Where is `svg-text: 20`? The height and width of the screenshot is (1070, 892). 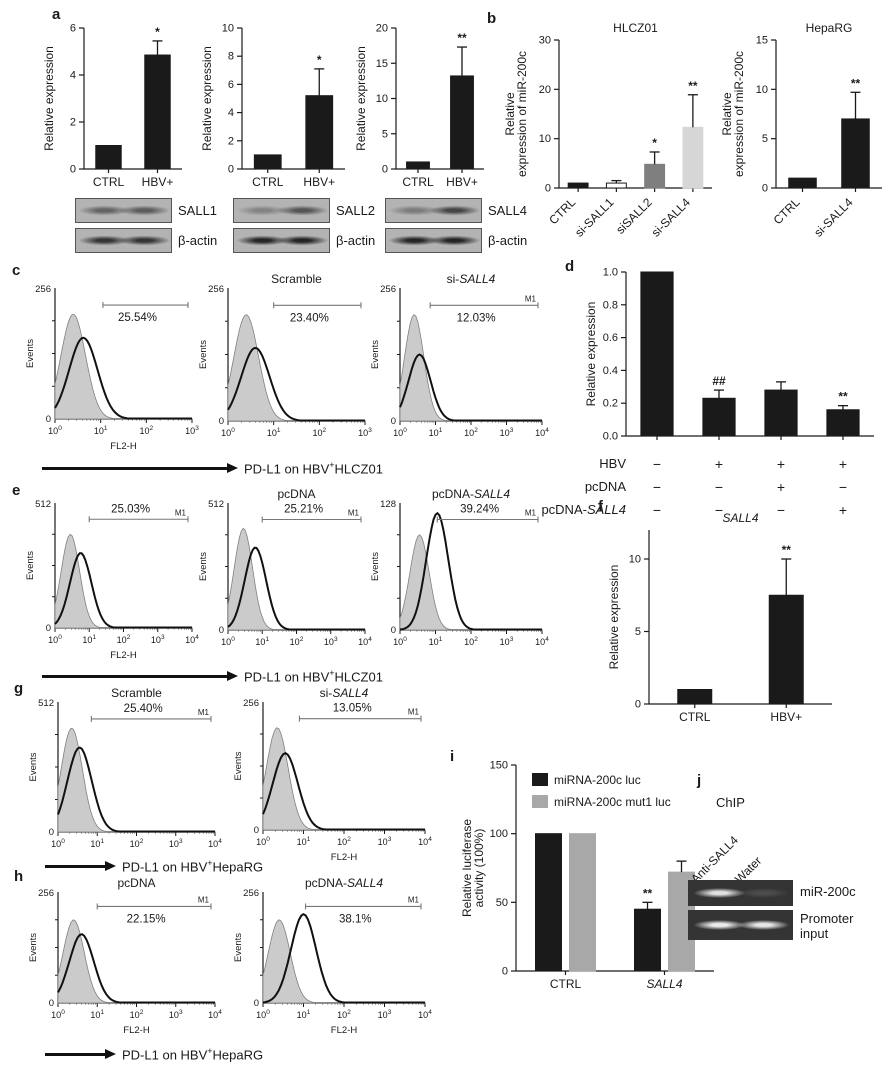
svg-text: 20 is located at coordinates (545, 90).